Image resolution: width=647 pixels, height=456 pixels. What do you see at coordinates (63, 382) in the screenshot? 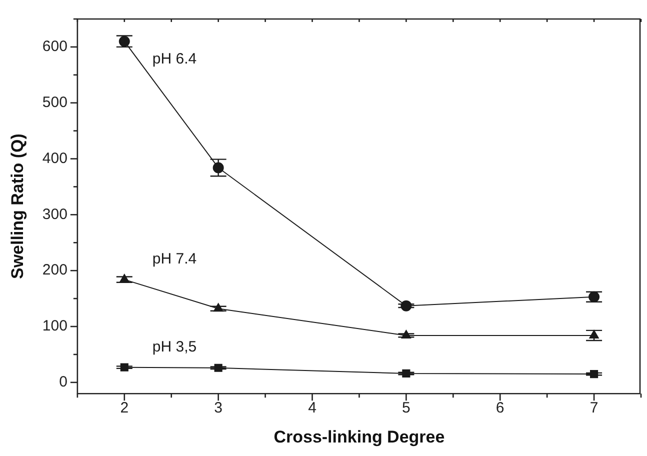
I see `y-tick-label: 0` at bounding box center [63, 382].